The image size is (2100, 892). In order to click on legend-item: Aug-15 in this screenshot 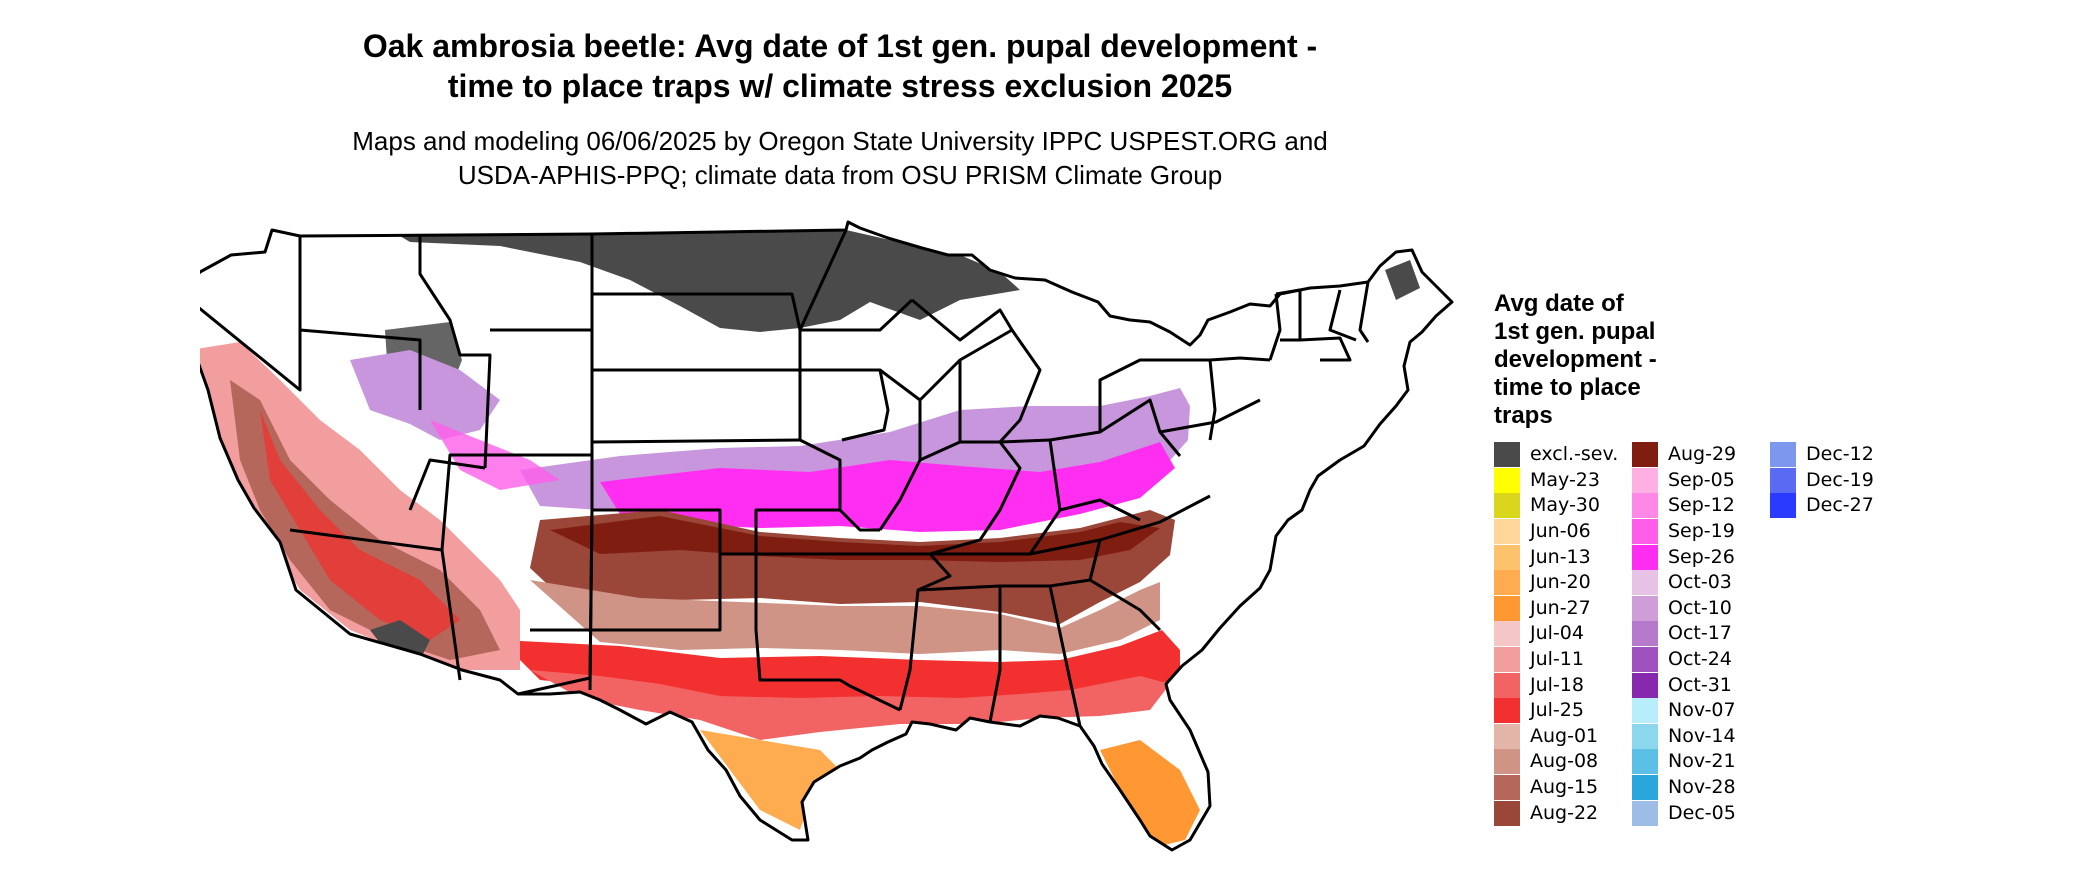, I will do `click(1563, 788)`.